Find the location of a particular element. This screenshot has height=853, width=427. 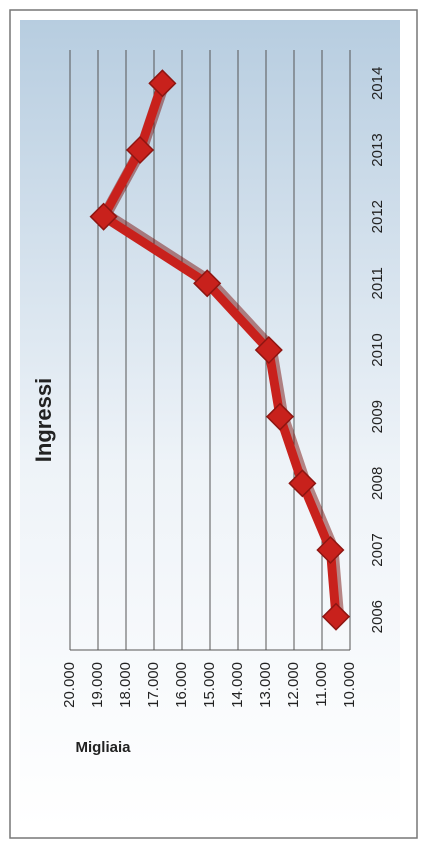

y-tick-label: 17.000 is located at coordinates (153, 685).